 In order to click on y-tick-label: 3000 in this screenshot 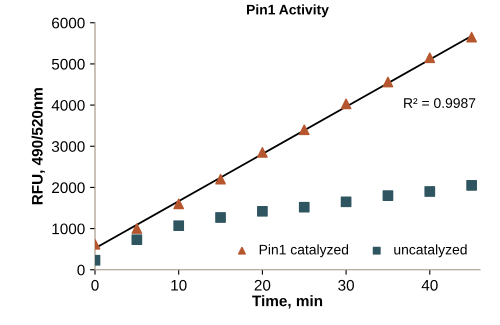, I will do `click(68, 146)`.